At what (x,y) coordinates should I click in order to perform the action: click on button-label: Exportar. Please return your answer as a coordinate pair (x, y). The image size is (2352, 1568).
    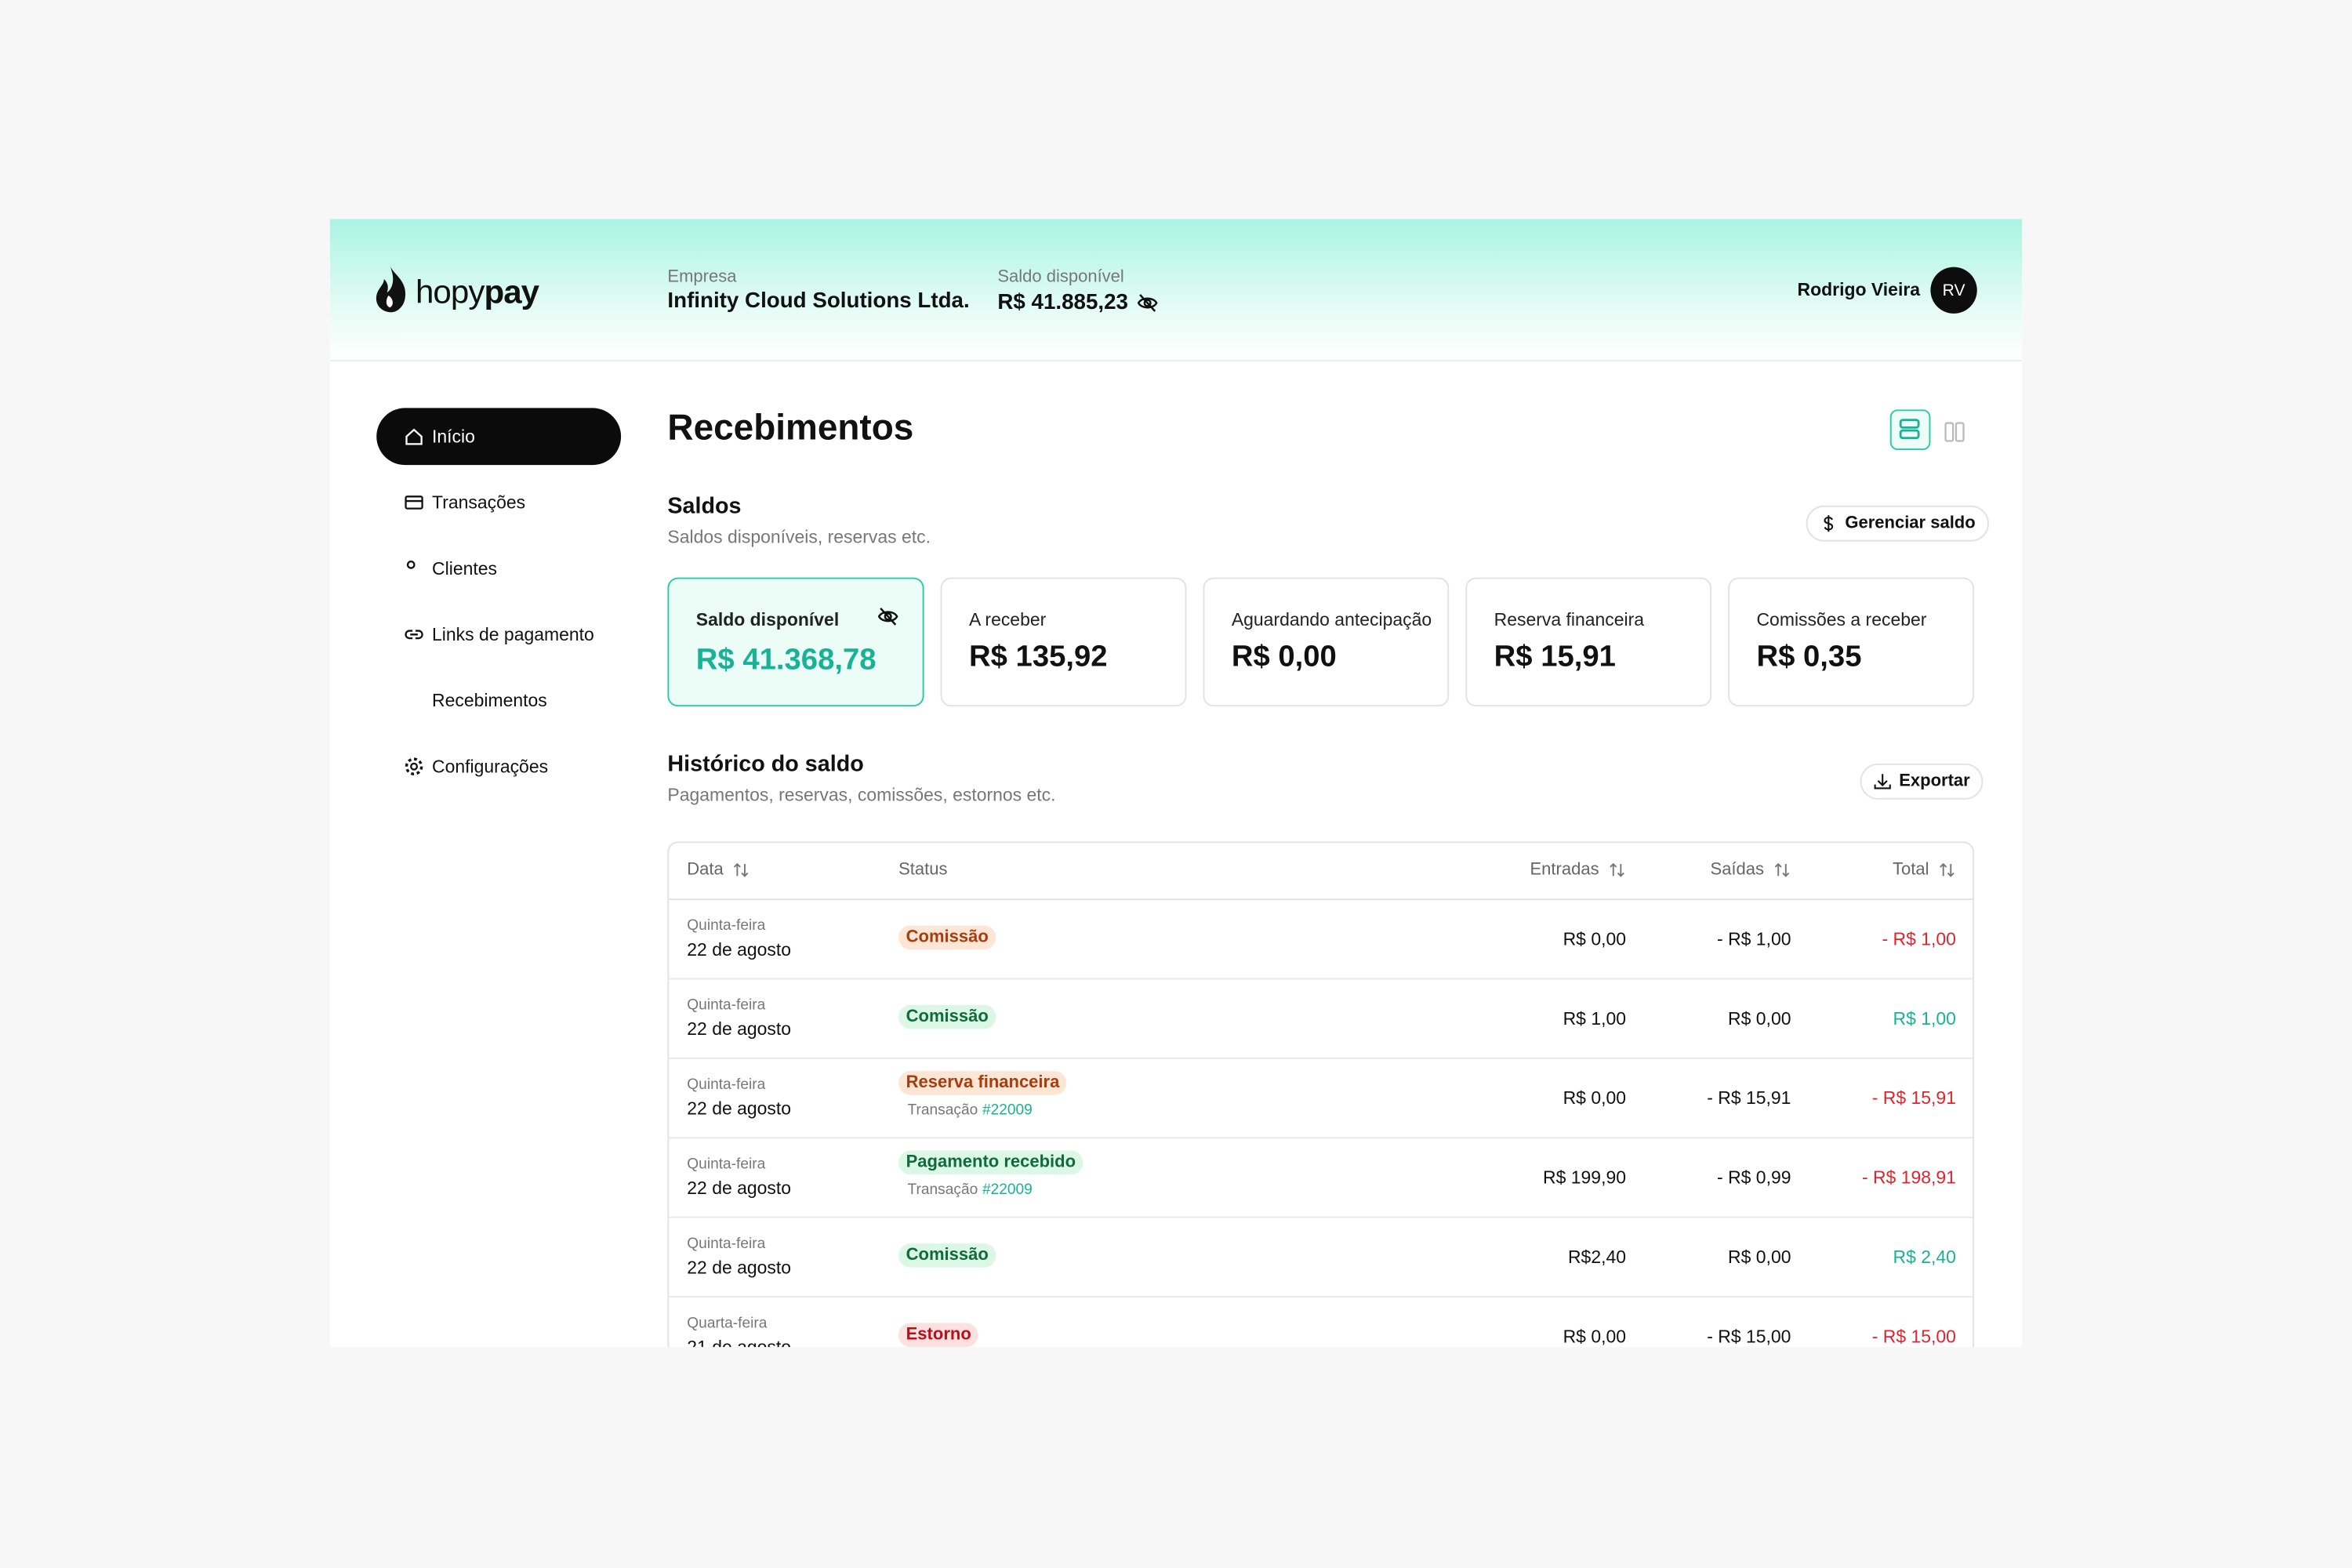
    Looking at the image, I should click on (1934, 781).